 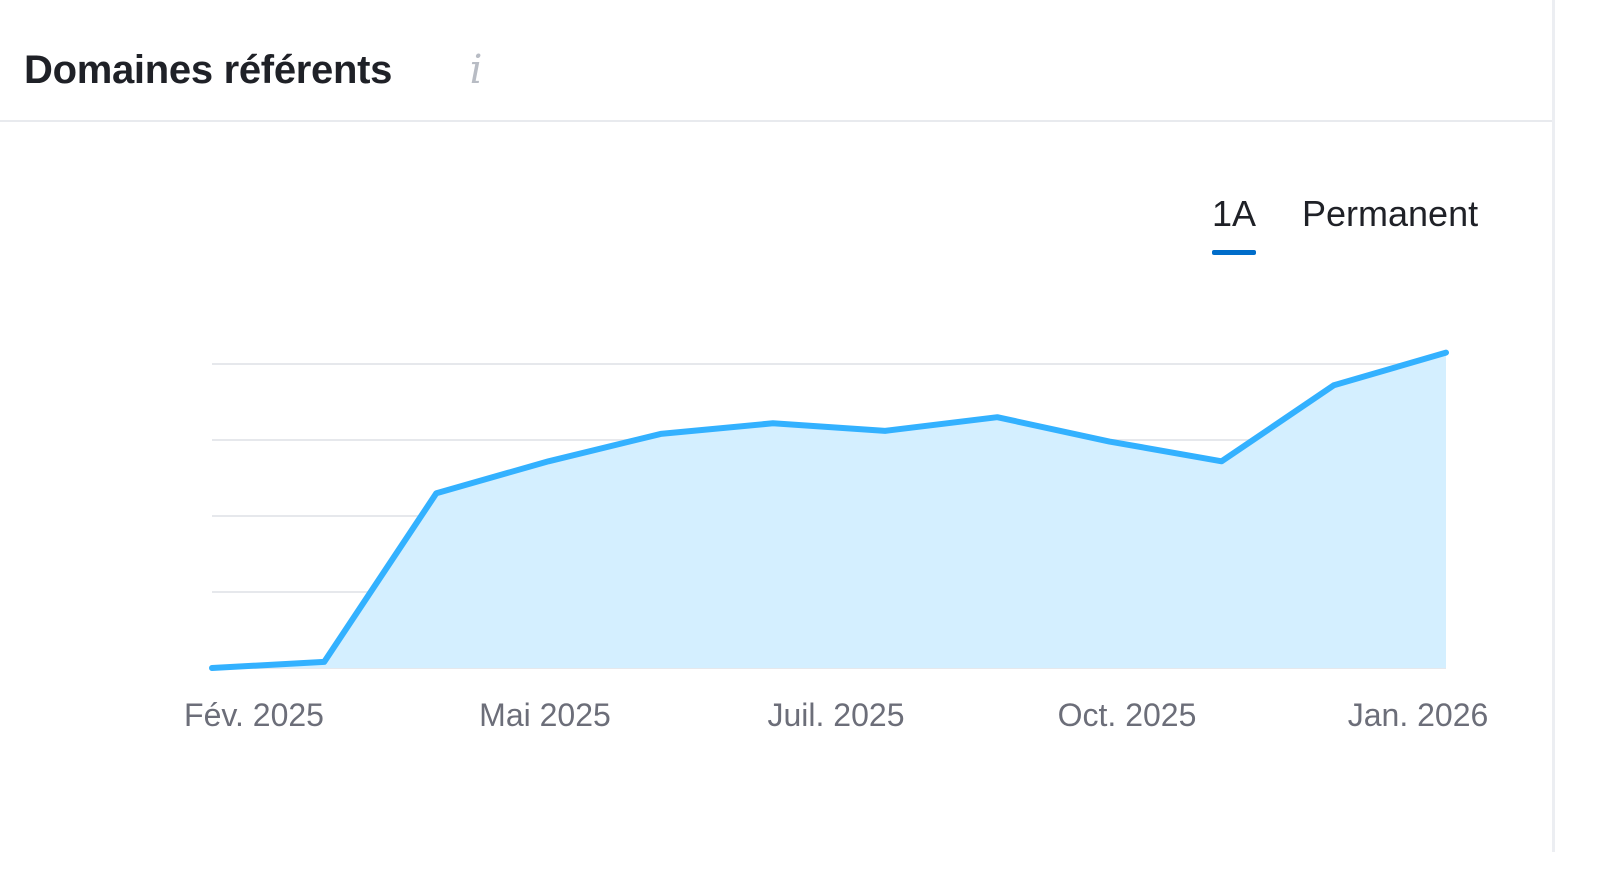 What do you see at coordinates (776, 230) in the screenshot?
I see `period-tabs: 1A Permanent` at bounding box center [776, 230].